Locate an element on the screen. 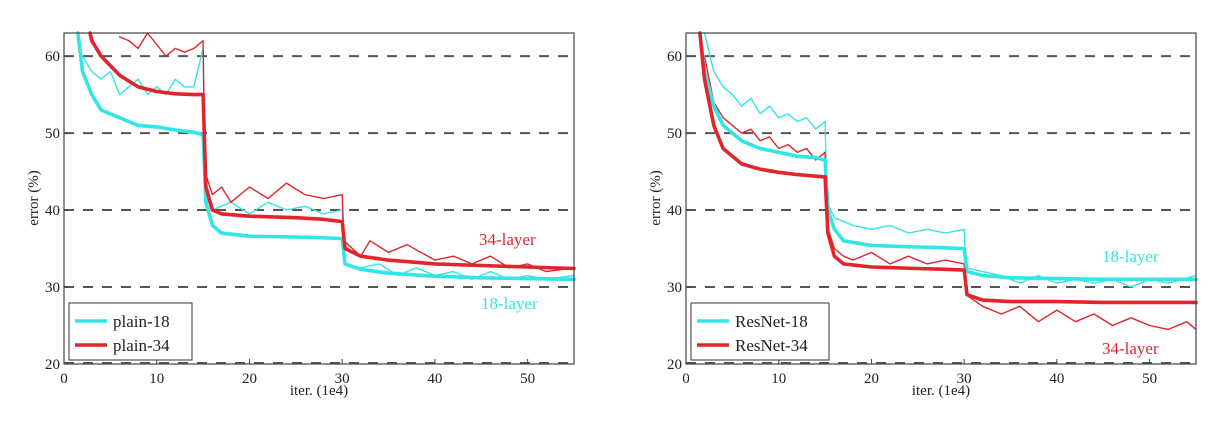  legend: plain-18 plain-34 is located at coordinates (130, 331).